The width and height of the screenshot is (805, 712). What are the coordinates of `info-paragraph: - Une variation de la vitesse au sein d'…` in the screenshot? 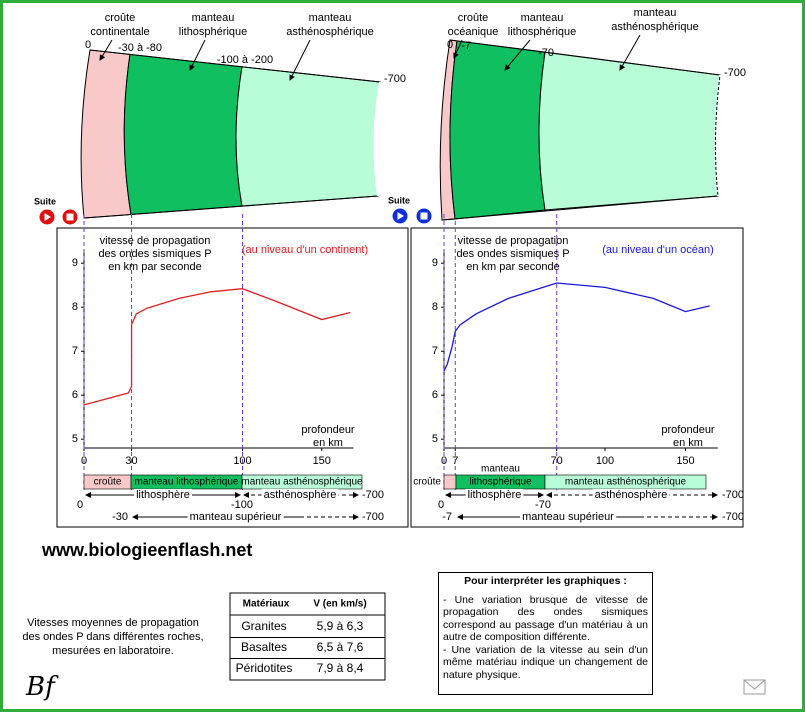 It's located at (545, 662).